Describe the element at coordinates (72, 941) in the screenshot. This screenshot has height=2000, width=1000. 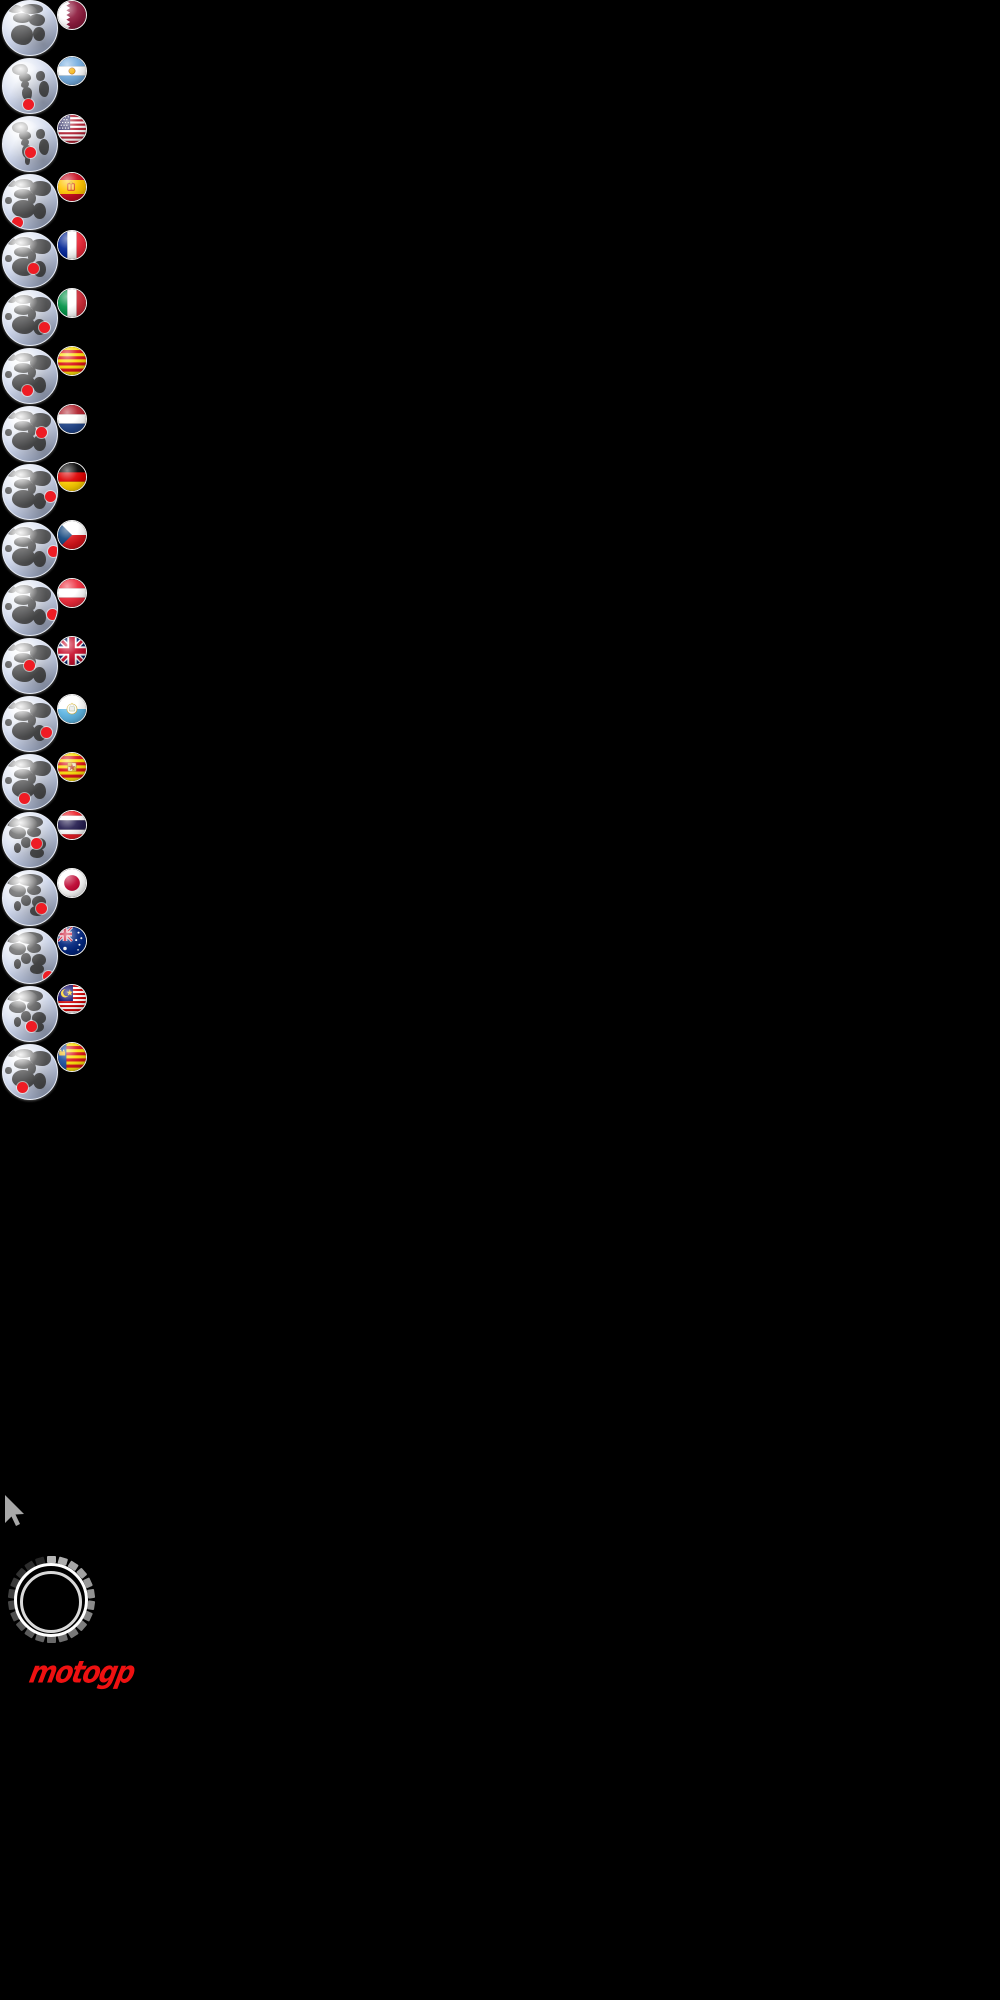
I see `australia-flag` at that location.